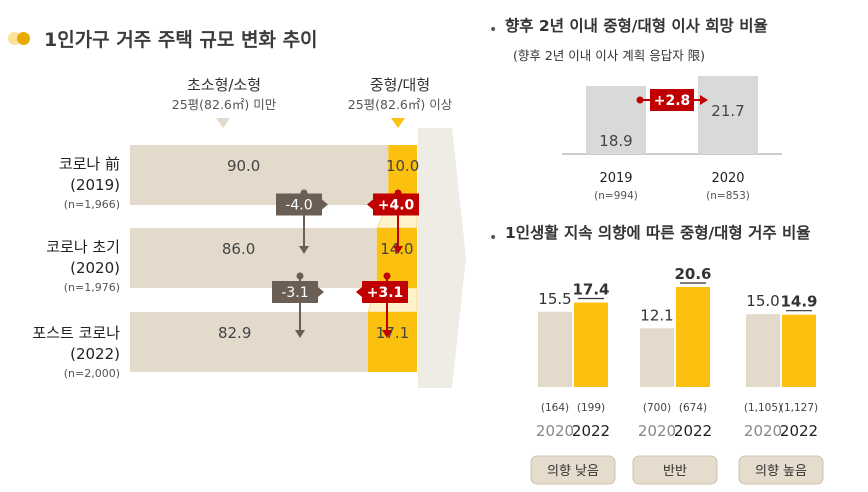  What do you see at coordinates (763, 408) in the screenshot?
I see `n-label: (1,105)` at bounding box center [763, 408].